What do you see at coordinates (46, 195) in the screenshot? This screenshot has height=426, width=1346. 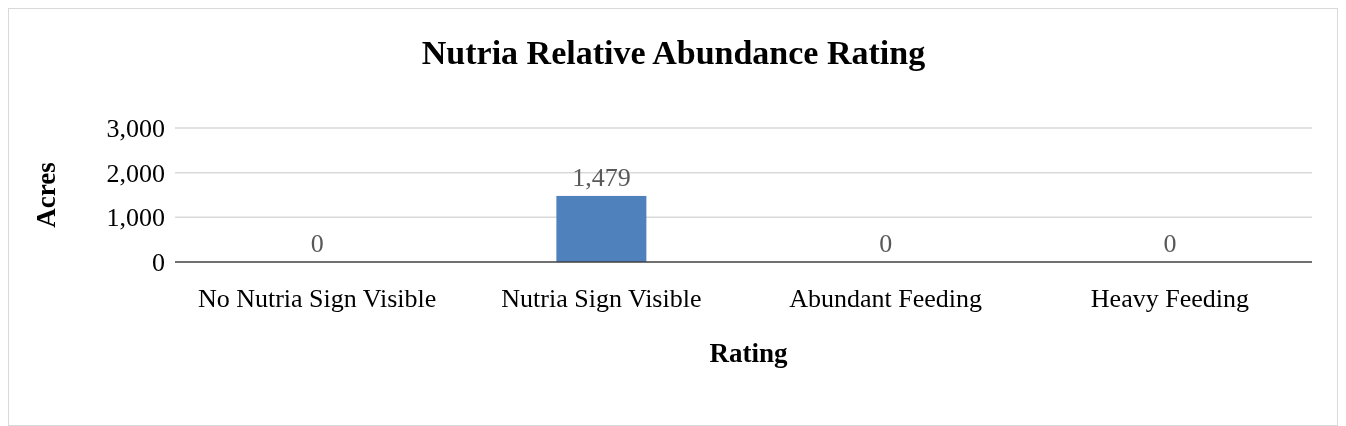 I see `y-axis-title: Acres` at bounding box center [46, 195].